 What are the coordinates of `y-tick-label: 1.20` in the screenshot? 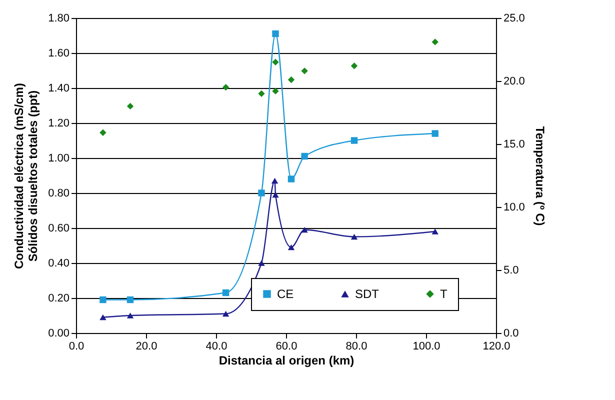 It's located at (59, 124).